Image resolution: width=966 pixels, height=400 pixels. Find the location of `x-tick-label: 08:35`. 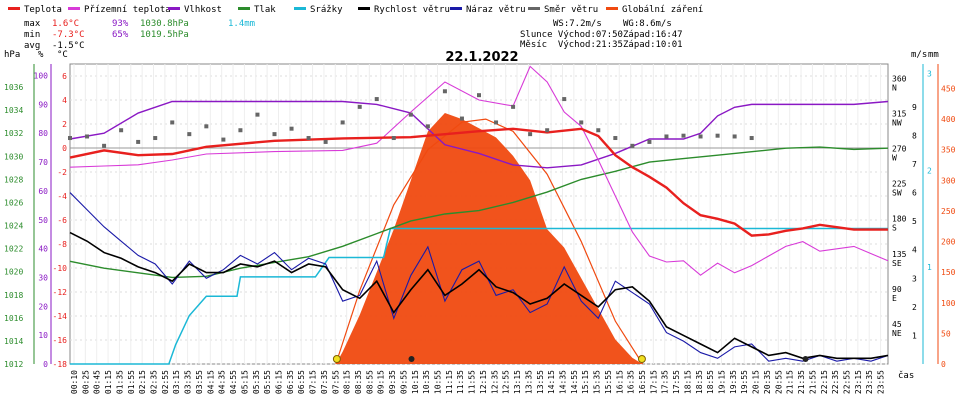

x-tick-label: 08:35 is located at coordinates (358, 382).